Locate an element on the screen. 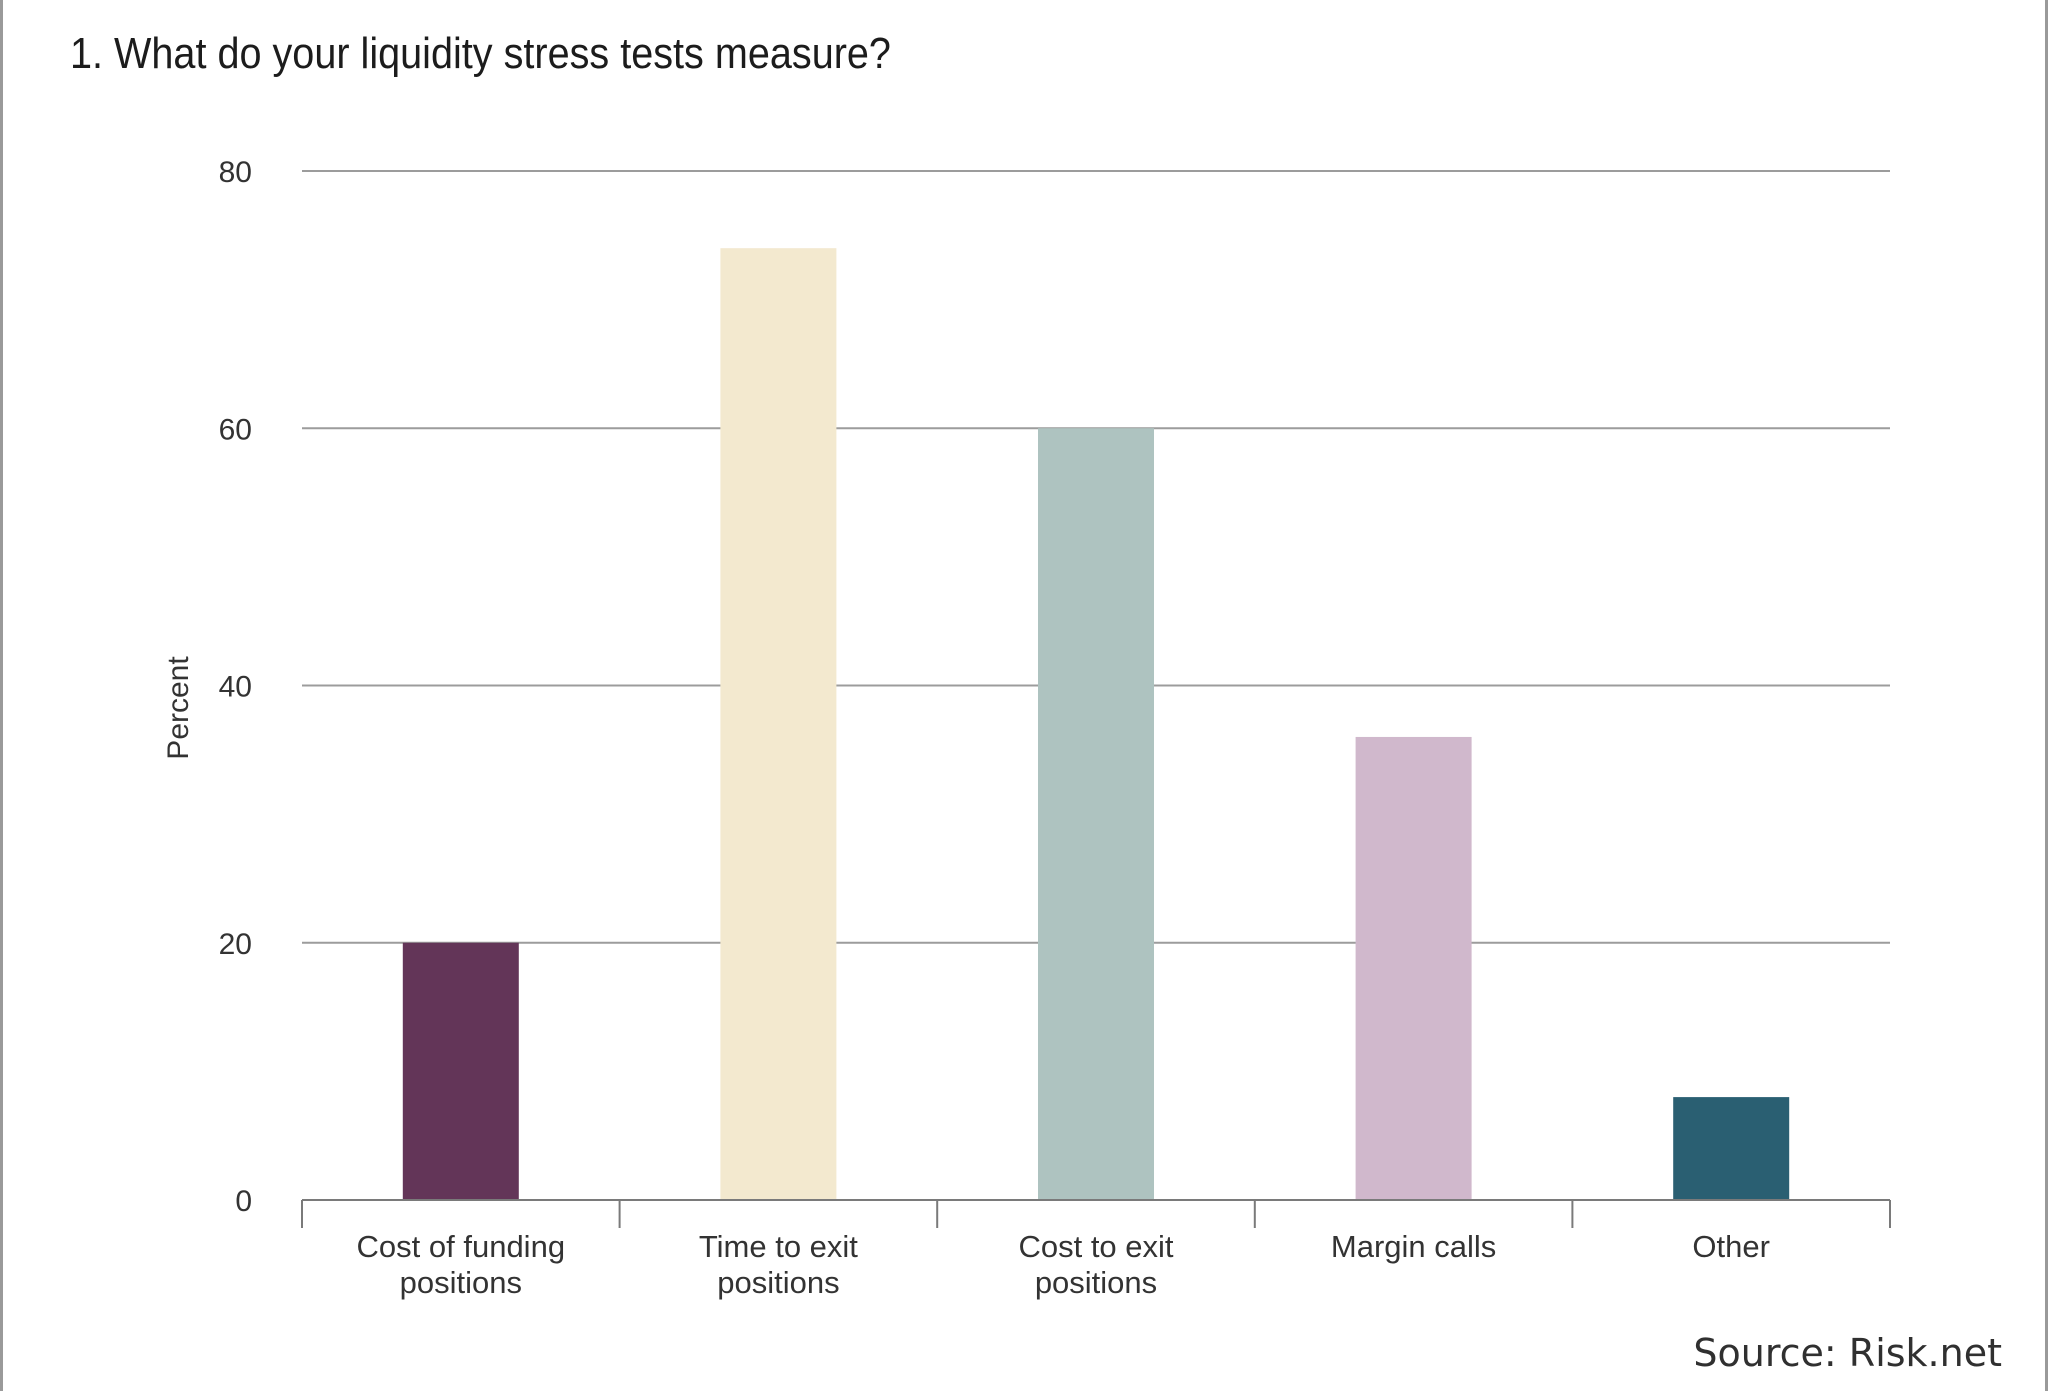 This screenshot has width=2048, height=1391. source-note: Source: Risk.net is located at coordinates (1847, 1353).